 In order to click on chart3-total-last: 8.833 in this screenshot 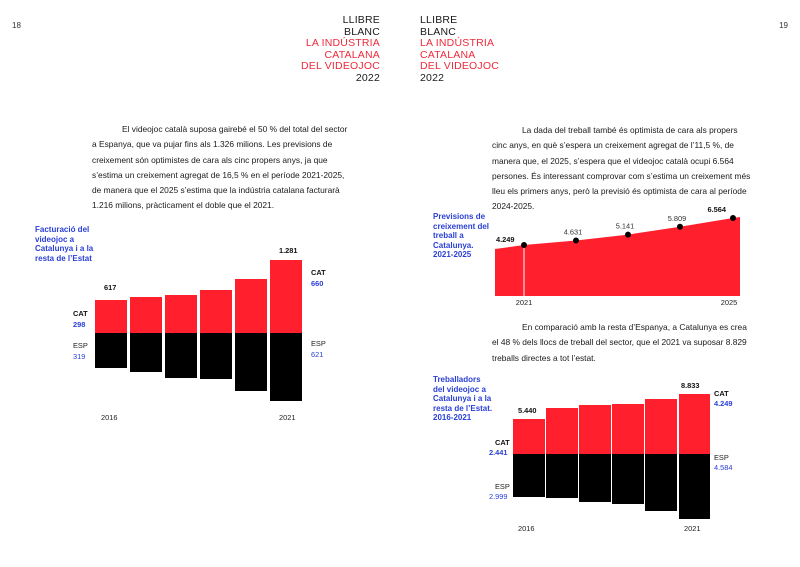, I will do `click(690, 385)`.